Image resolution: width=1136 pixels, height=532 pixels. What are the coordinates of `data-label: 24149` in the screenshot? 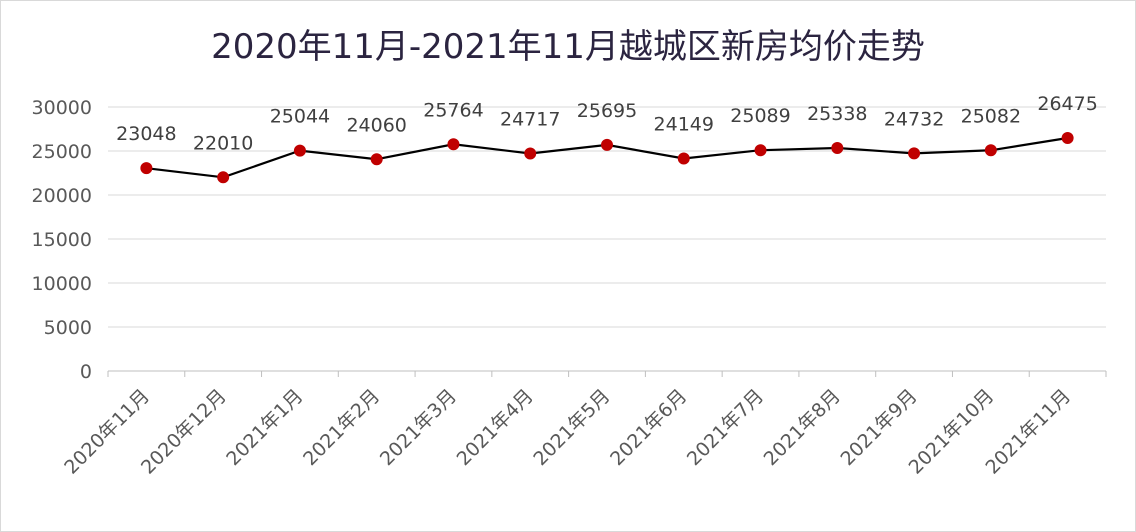 It's located at (684, 124).